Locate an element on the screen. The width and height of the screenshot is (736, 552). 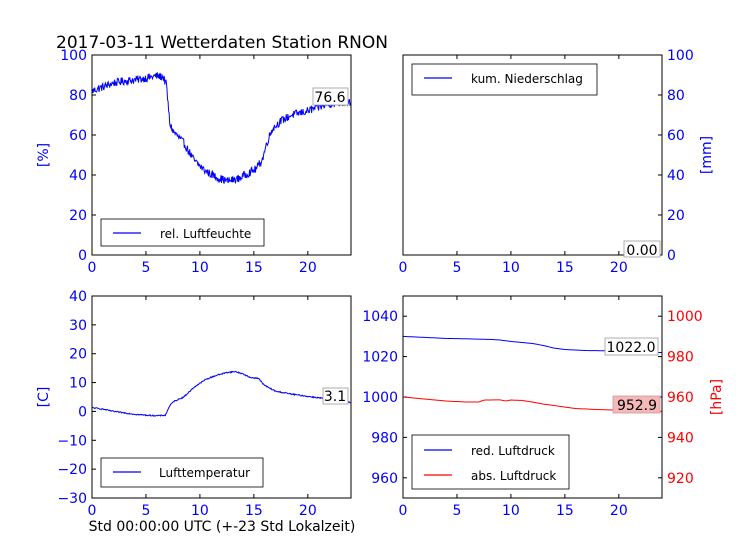
pressure-x-tick-label: 0 is located at coordinates (403, 511).